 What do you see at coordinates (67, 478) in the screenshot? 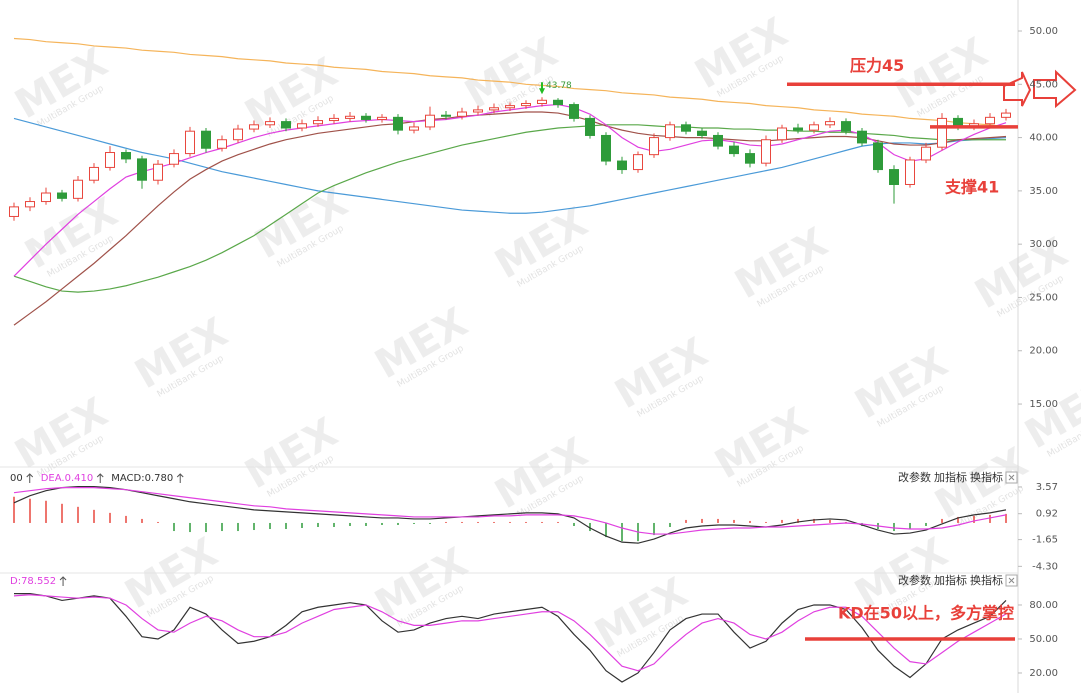
I see `indicator-value: DEA.0.410` at bounding box center [67, 478].